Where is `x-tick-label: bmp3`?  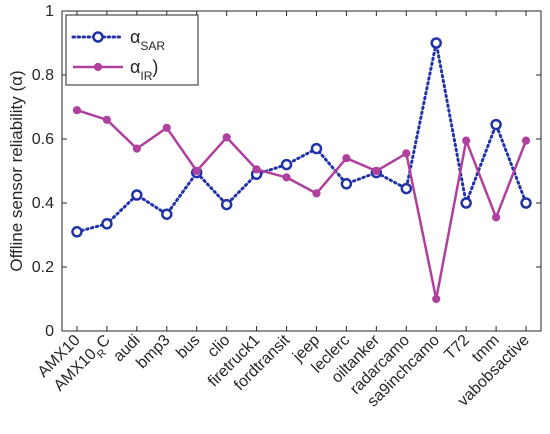 x-tick-label: bmp3 is located at coordinates (153, 352).